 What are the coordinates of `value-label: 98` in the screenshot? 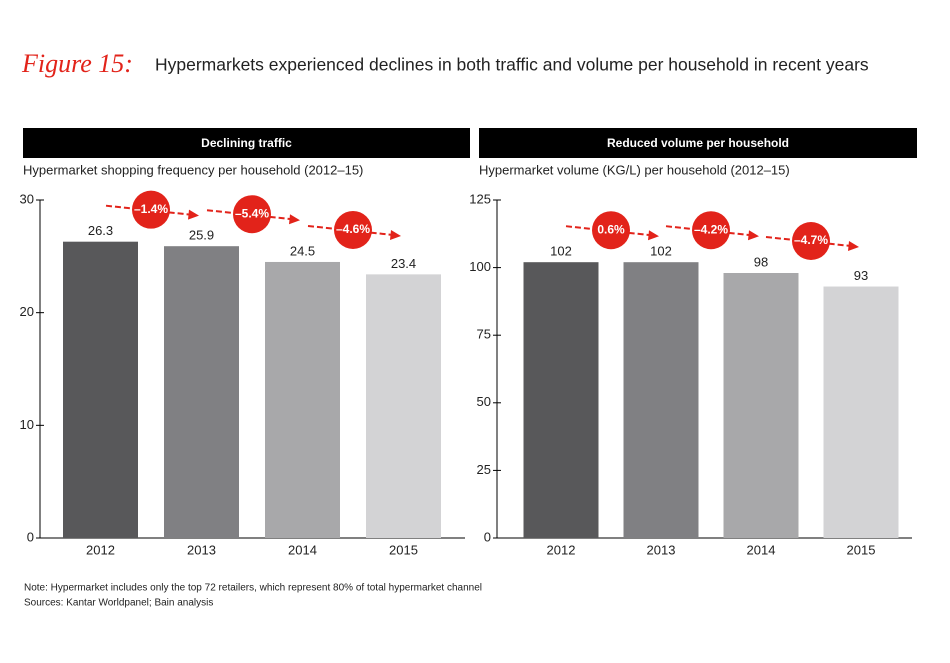 It's located at (761, 261).